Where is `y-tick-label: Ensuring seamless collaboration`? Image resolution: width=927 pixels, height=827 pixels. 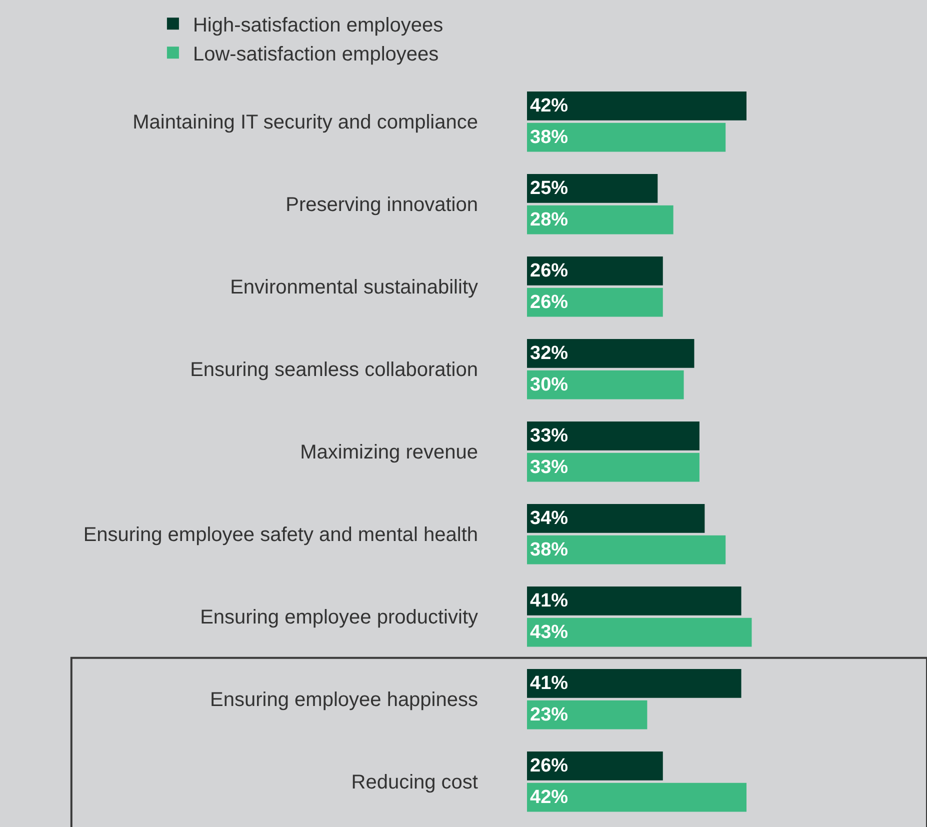
y-tick-label: Ensuring seamless collaboration is located at coordinates (334, 370).